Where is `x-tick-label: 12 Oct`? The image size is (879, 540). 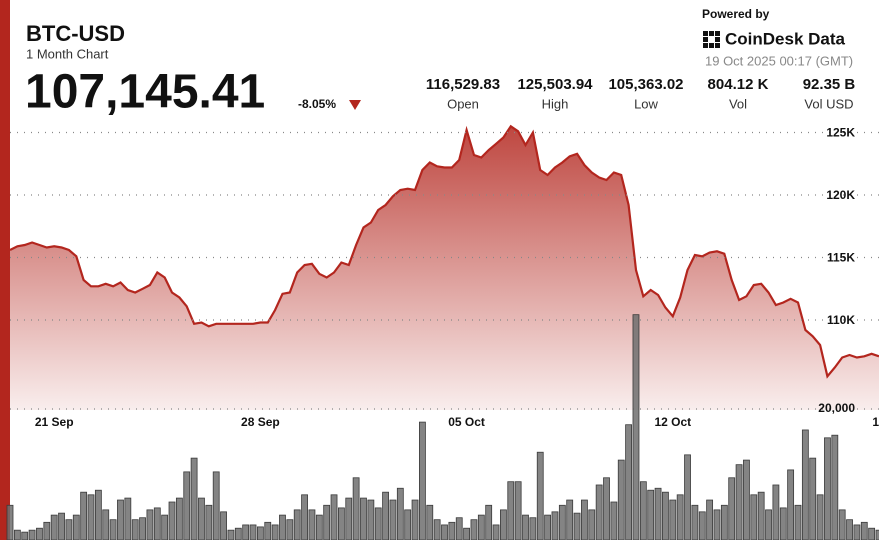 x-tick-label: 12 Oct is located at coordinates (672, 422).